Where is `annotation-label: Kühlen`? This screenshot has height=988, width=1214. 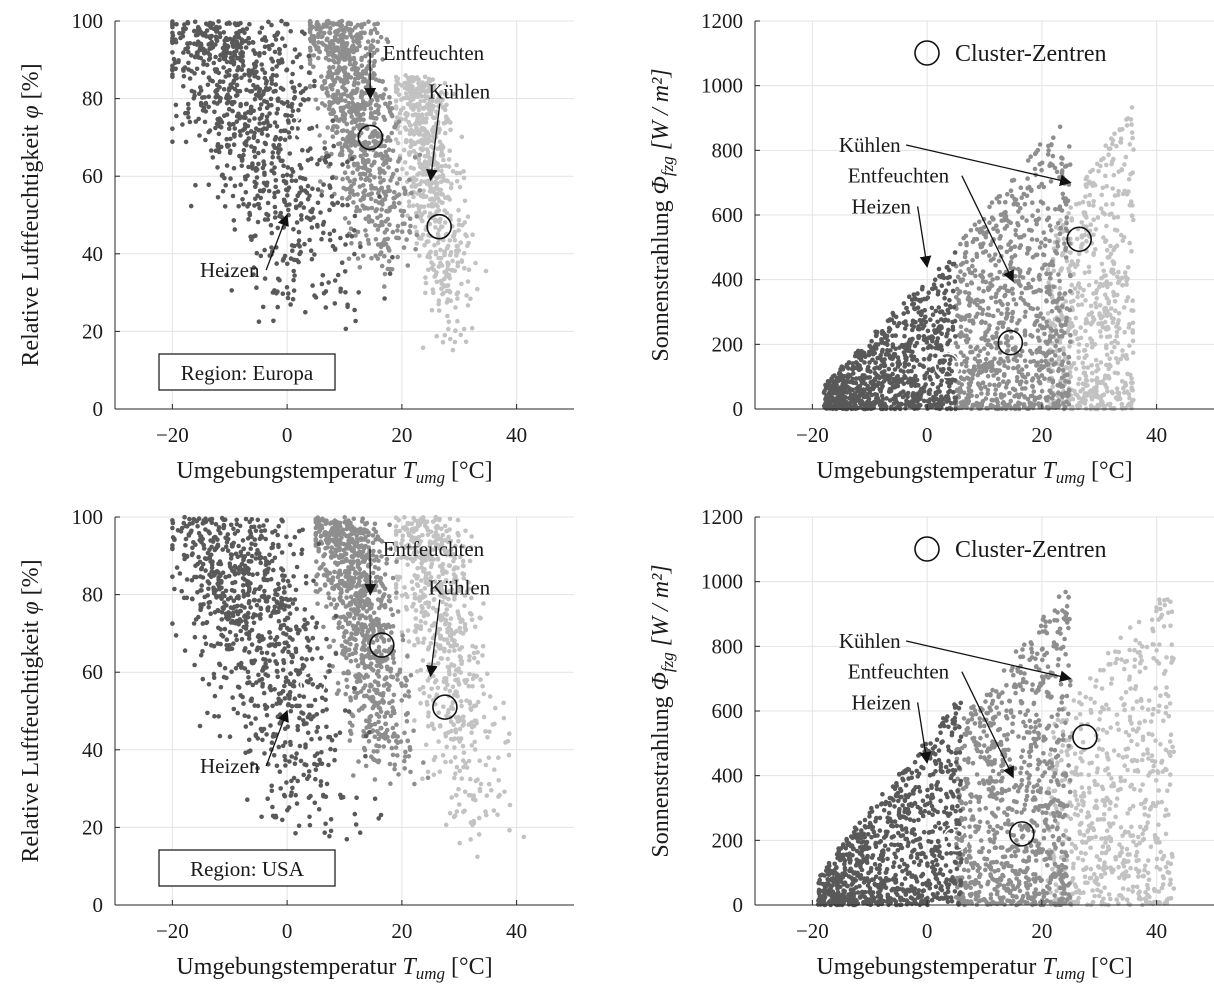 annotation-label: Kühlen is located at coordinates (870, 145).